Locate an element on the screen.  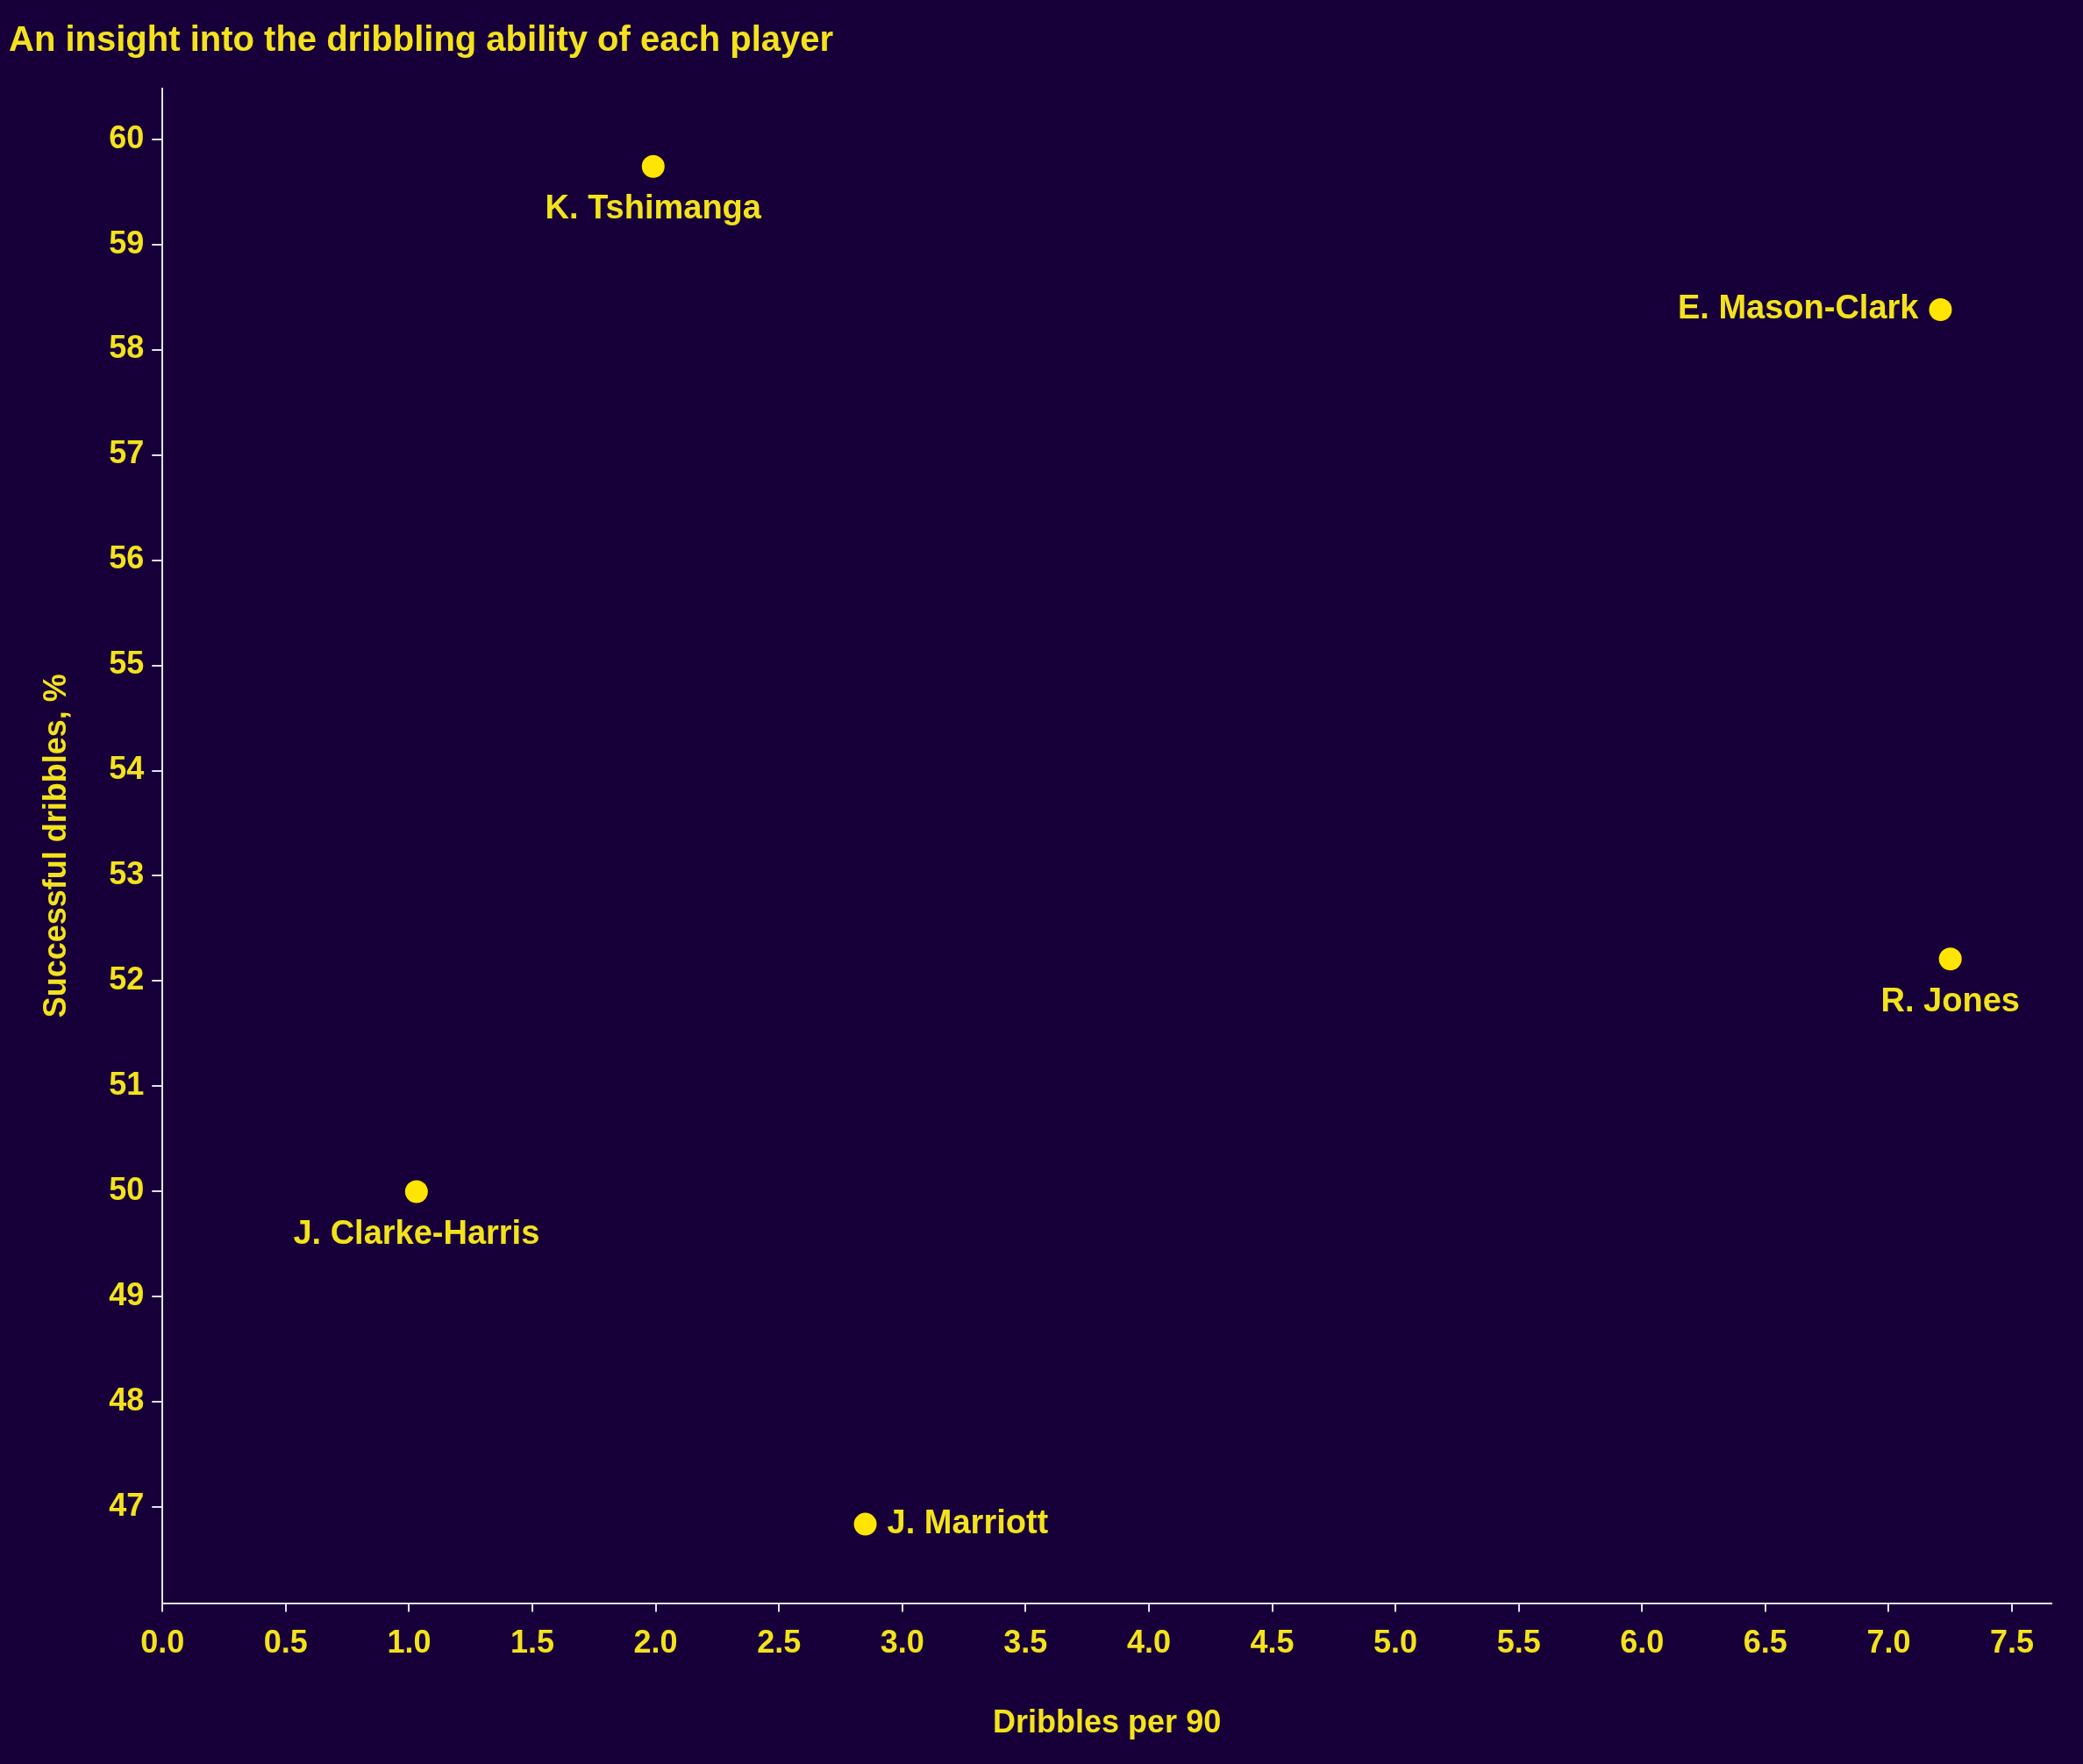
x-tick-label: 2.5 is located at coordinates (779, 1642).